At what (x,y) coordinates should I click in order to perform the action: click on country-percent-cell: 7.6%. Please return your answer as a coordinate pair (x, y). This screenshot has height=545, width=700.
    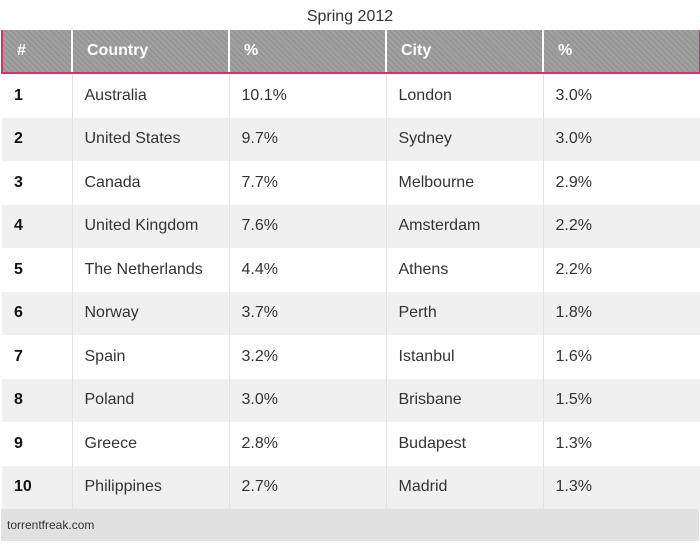
    Looking at the image, I should click on (307, 226).